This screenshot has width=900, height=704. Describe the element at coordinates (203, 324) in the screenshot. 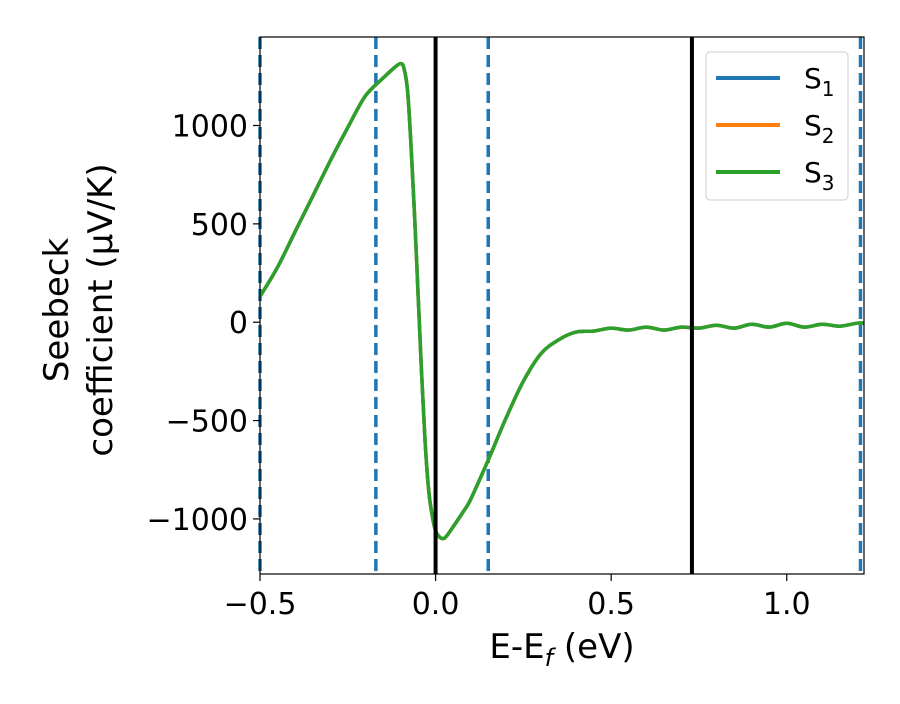

I see `y-axis-ticks: −1000 −500 0 500 1000` at that location.